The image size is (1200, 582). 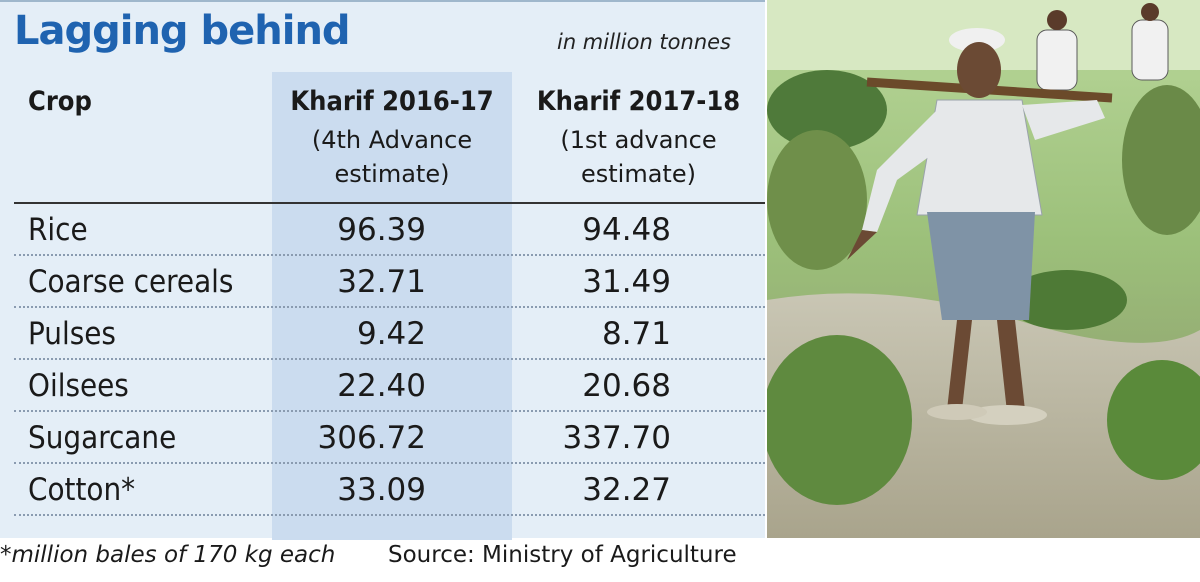 What do you see at coordinates (60, 101) in the screenshot?
I see `header-crop: Crop` at bounding box center [60, 101].